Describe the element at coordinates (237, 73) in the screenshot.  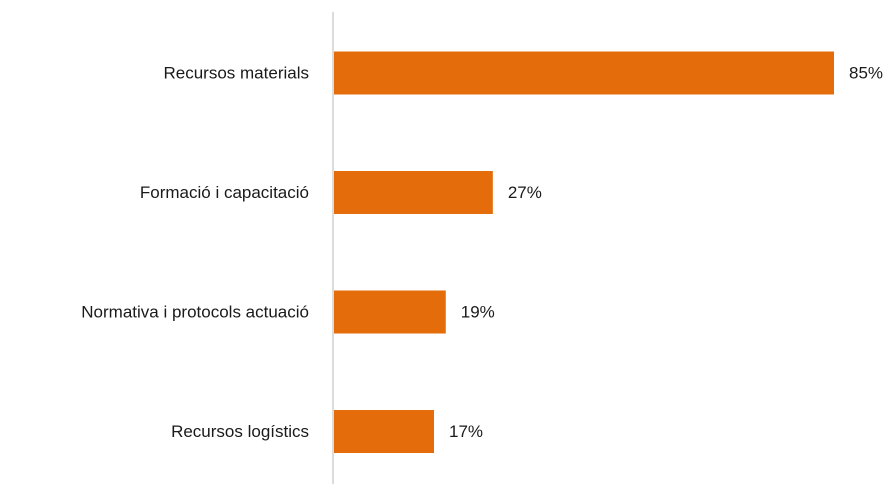
I see `category-label-0: Recursos materials` at that location.